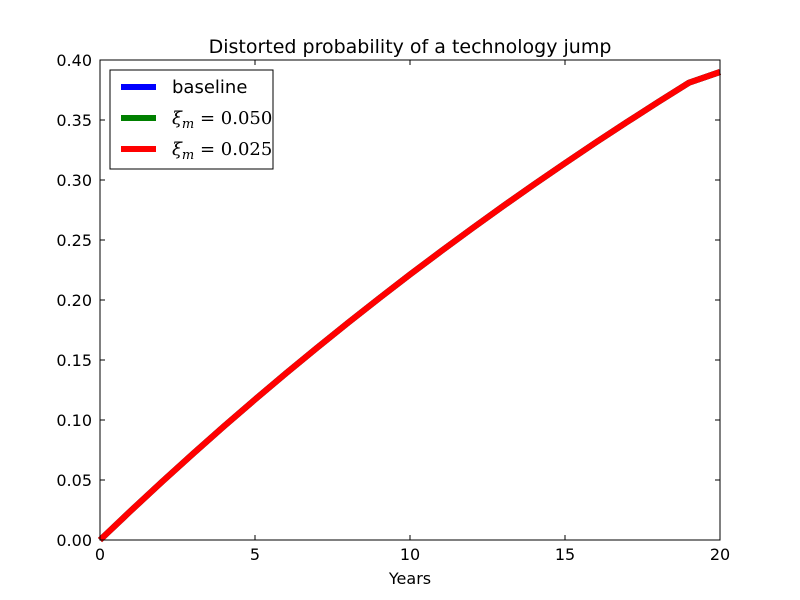 The width and height of the screenshot is (800, 600). Describe the element at coordinates (222, 151) in the screenshot. I see `legend-label-3: ξm = 0.025` at that location.